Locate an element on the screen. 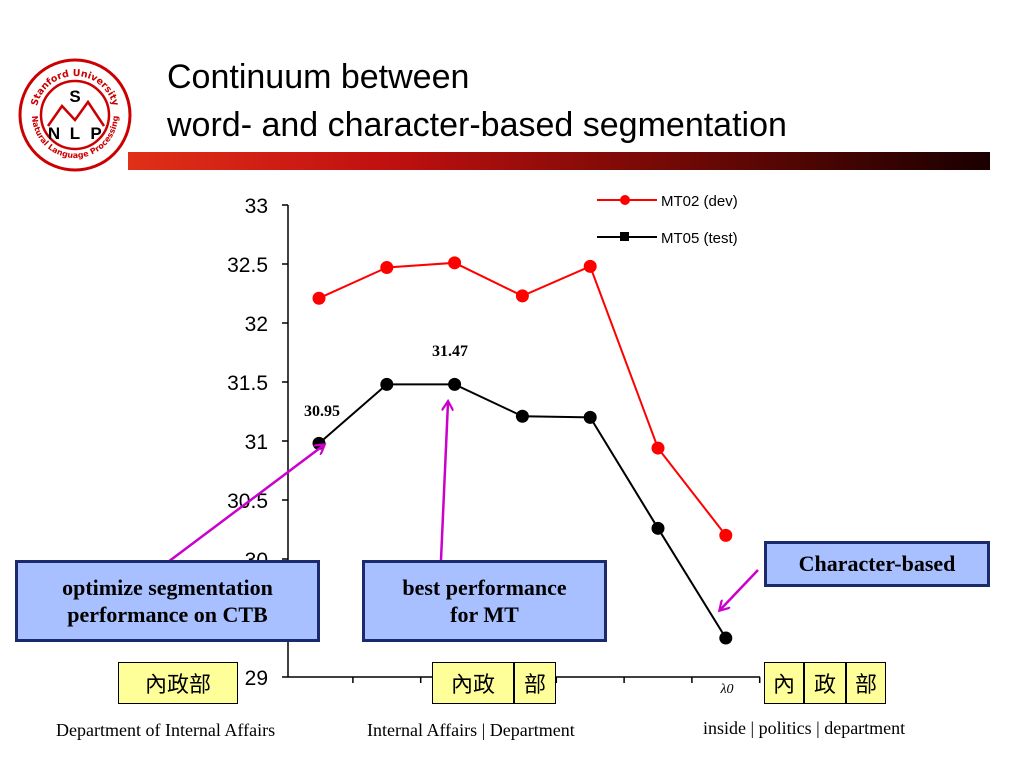 The width and height of the screenshot is (1024, 768). logo-letter-n: N is located at coordinates (54, 133).